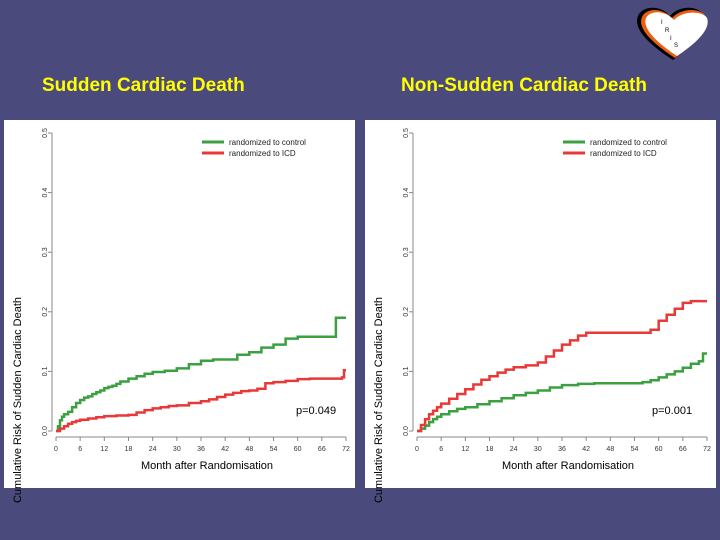  What do you see at coordinates (676, 46) in the screenshot?
I see `logo-letter-4: S` at bounding box center [676, 46].